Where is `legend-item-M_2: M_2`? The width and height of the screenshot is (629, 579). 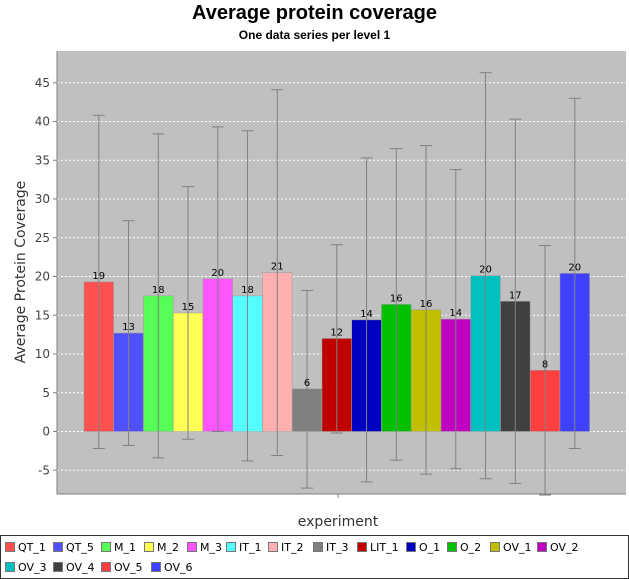
legend-item-M_2: M_2 is located at coordinates (161, 547).